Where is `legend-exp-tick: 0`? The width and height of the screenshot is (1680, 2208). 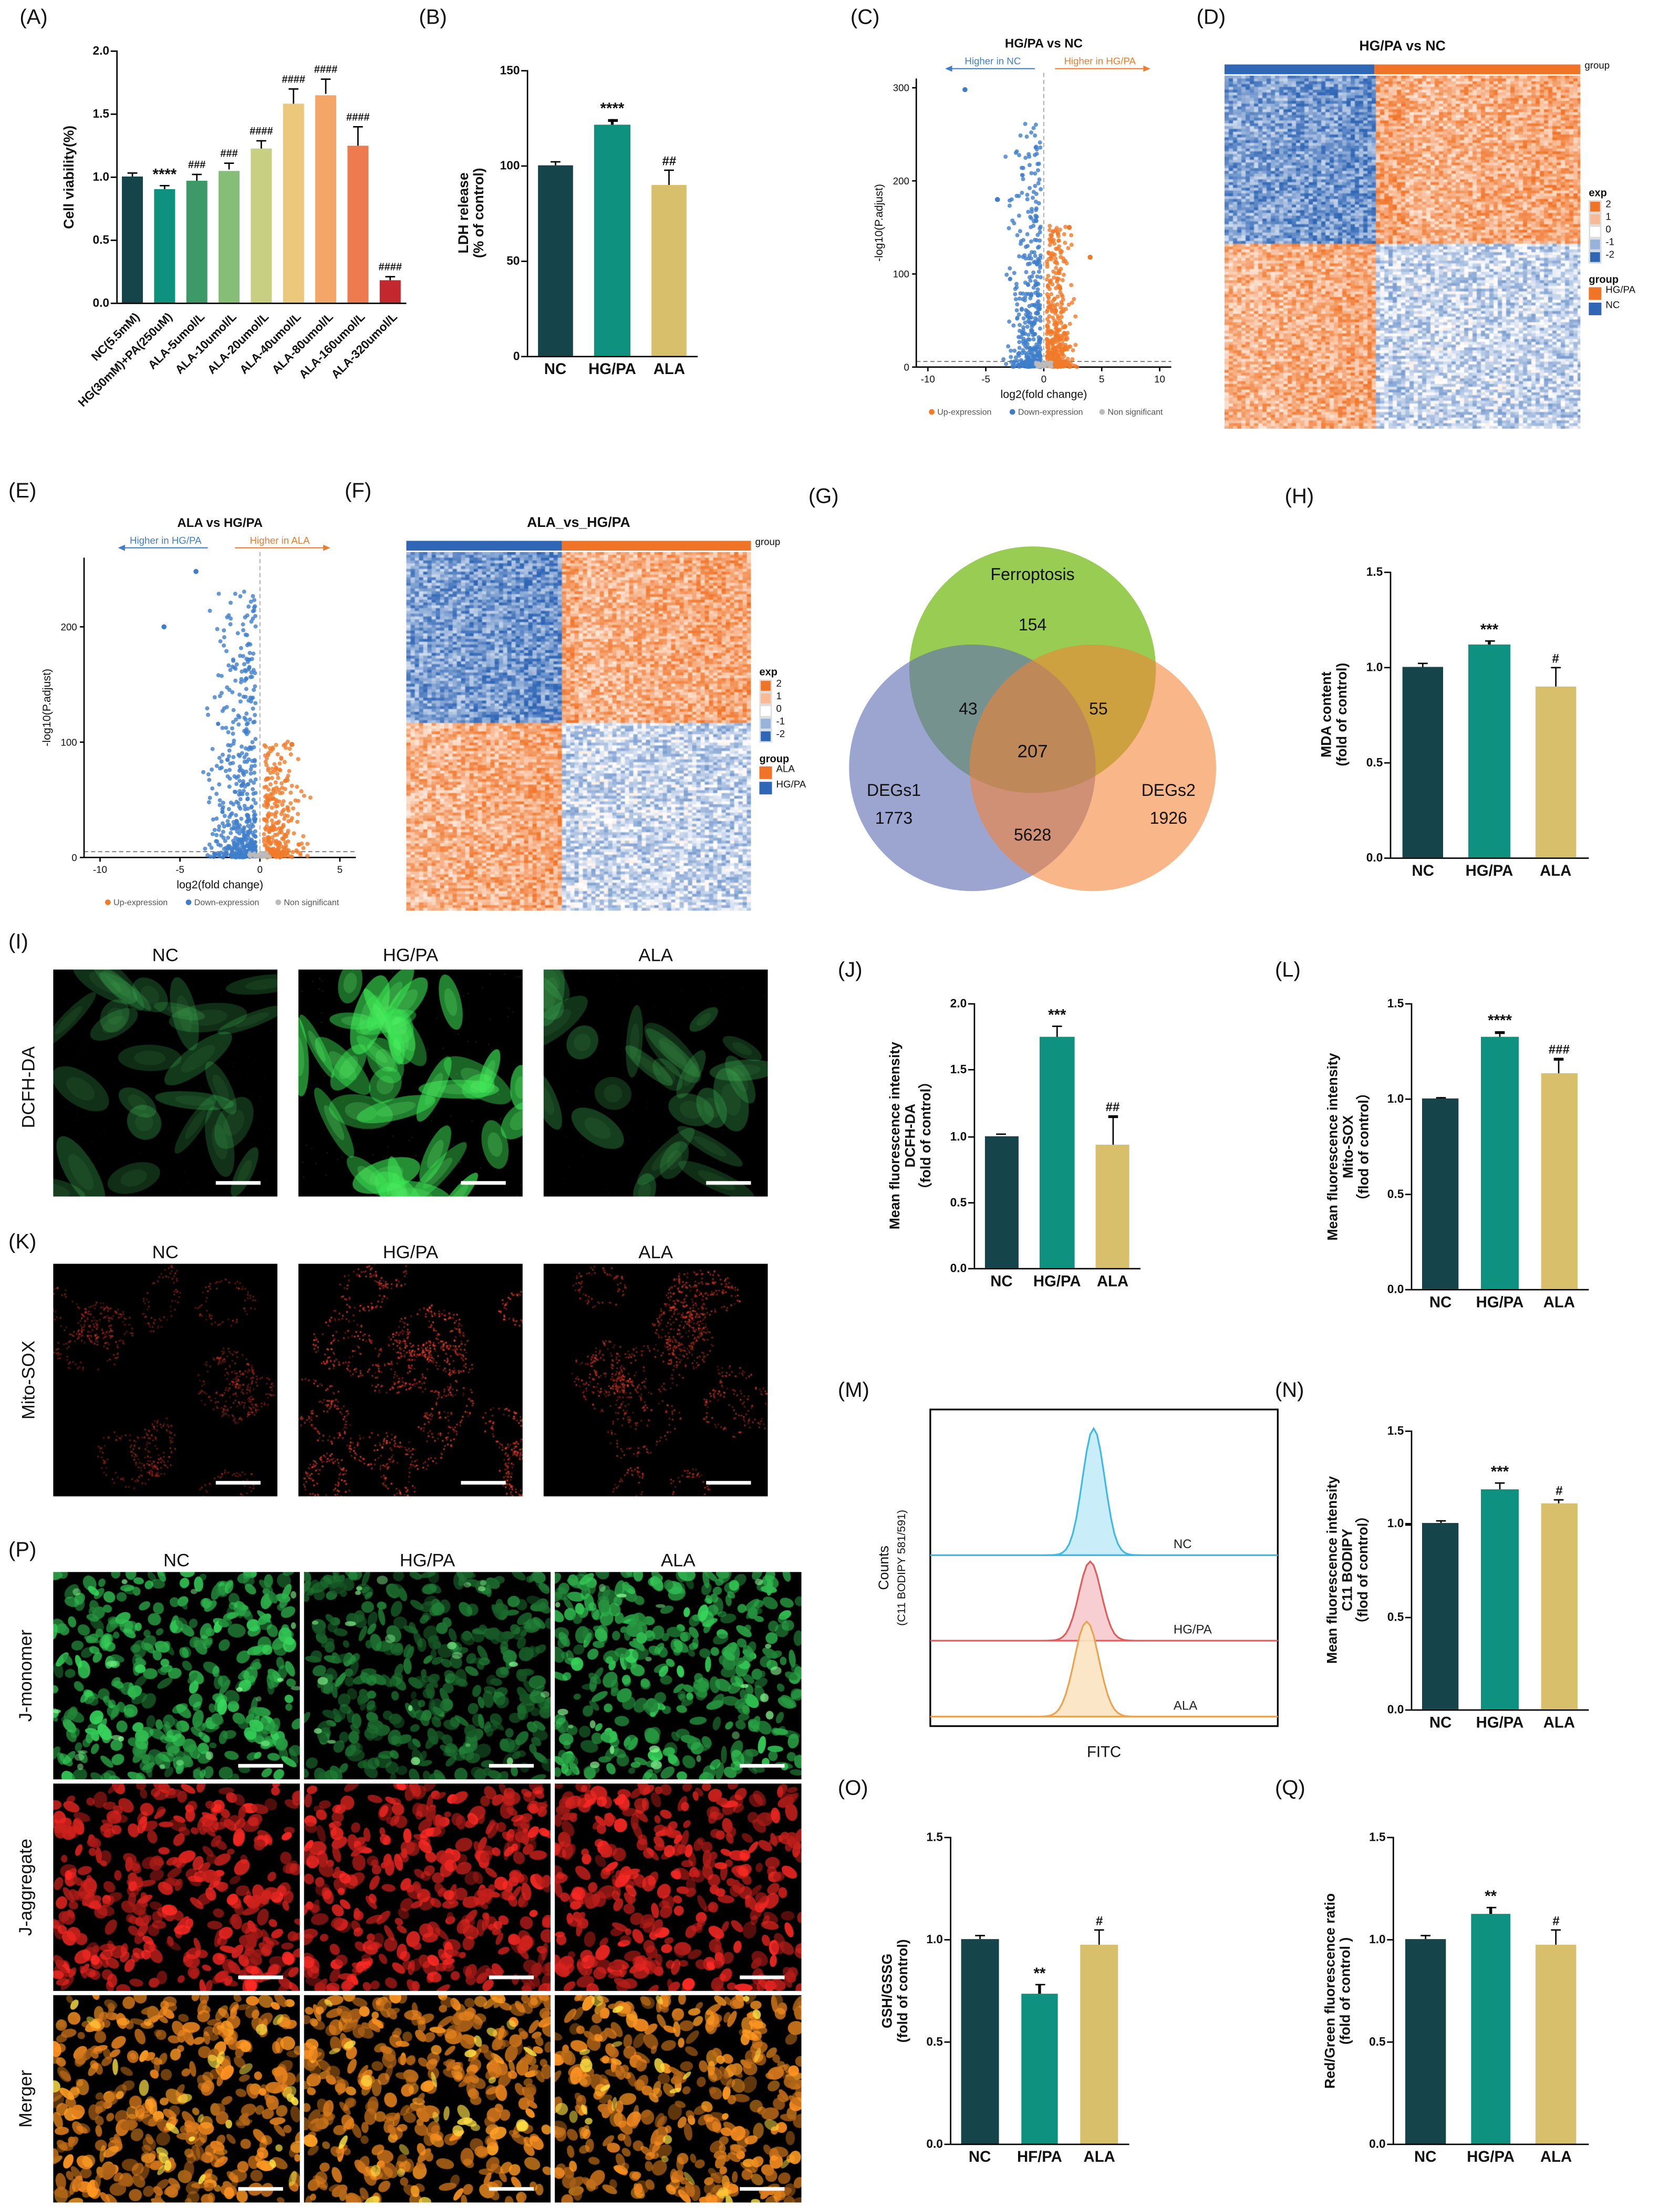
legend-exp-tick: 0 is located at coordinates (1608, 230).